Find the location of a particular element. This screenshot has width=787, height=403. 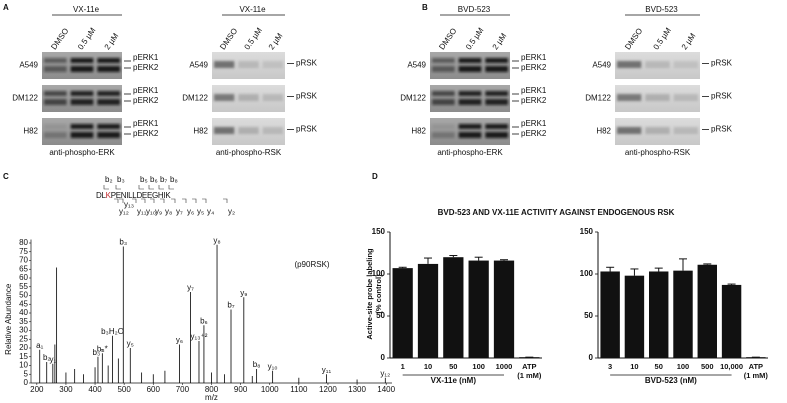

y-tick-label: 65 is located at coordinates (23, 268).